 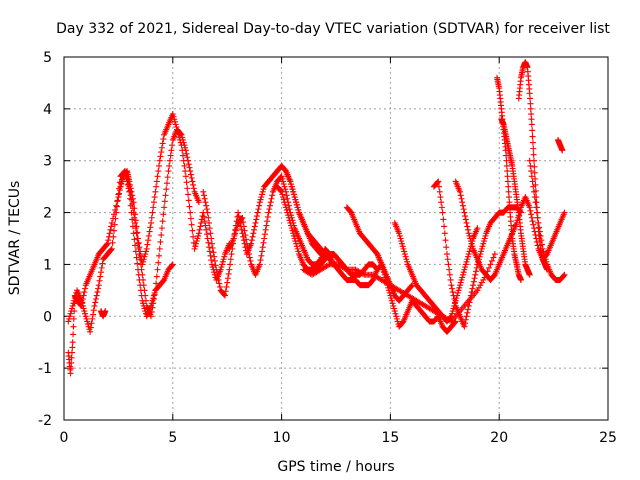 What do you see at coordinates (47, 265) in the screenshot?
I see `y-tick-label: 1` at bounding box center [47, 265].